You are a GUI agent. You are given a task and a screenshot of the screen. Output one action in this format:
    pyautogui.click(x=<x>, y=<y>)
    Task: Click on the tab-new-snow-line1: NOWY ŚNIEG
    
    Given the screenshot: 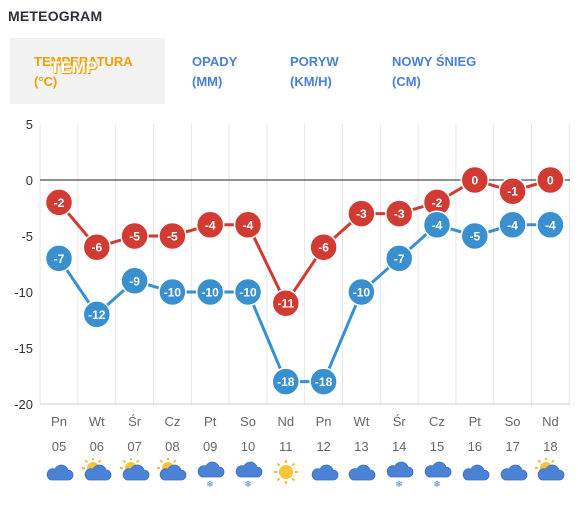 What is the action you would take?
    pyautogui.click(x=434, y=61)
    